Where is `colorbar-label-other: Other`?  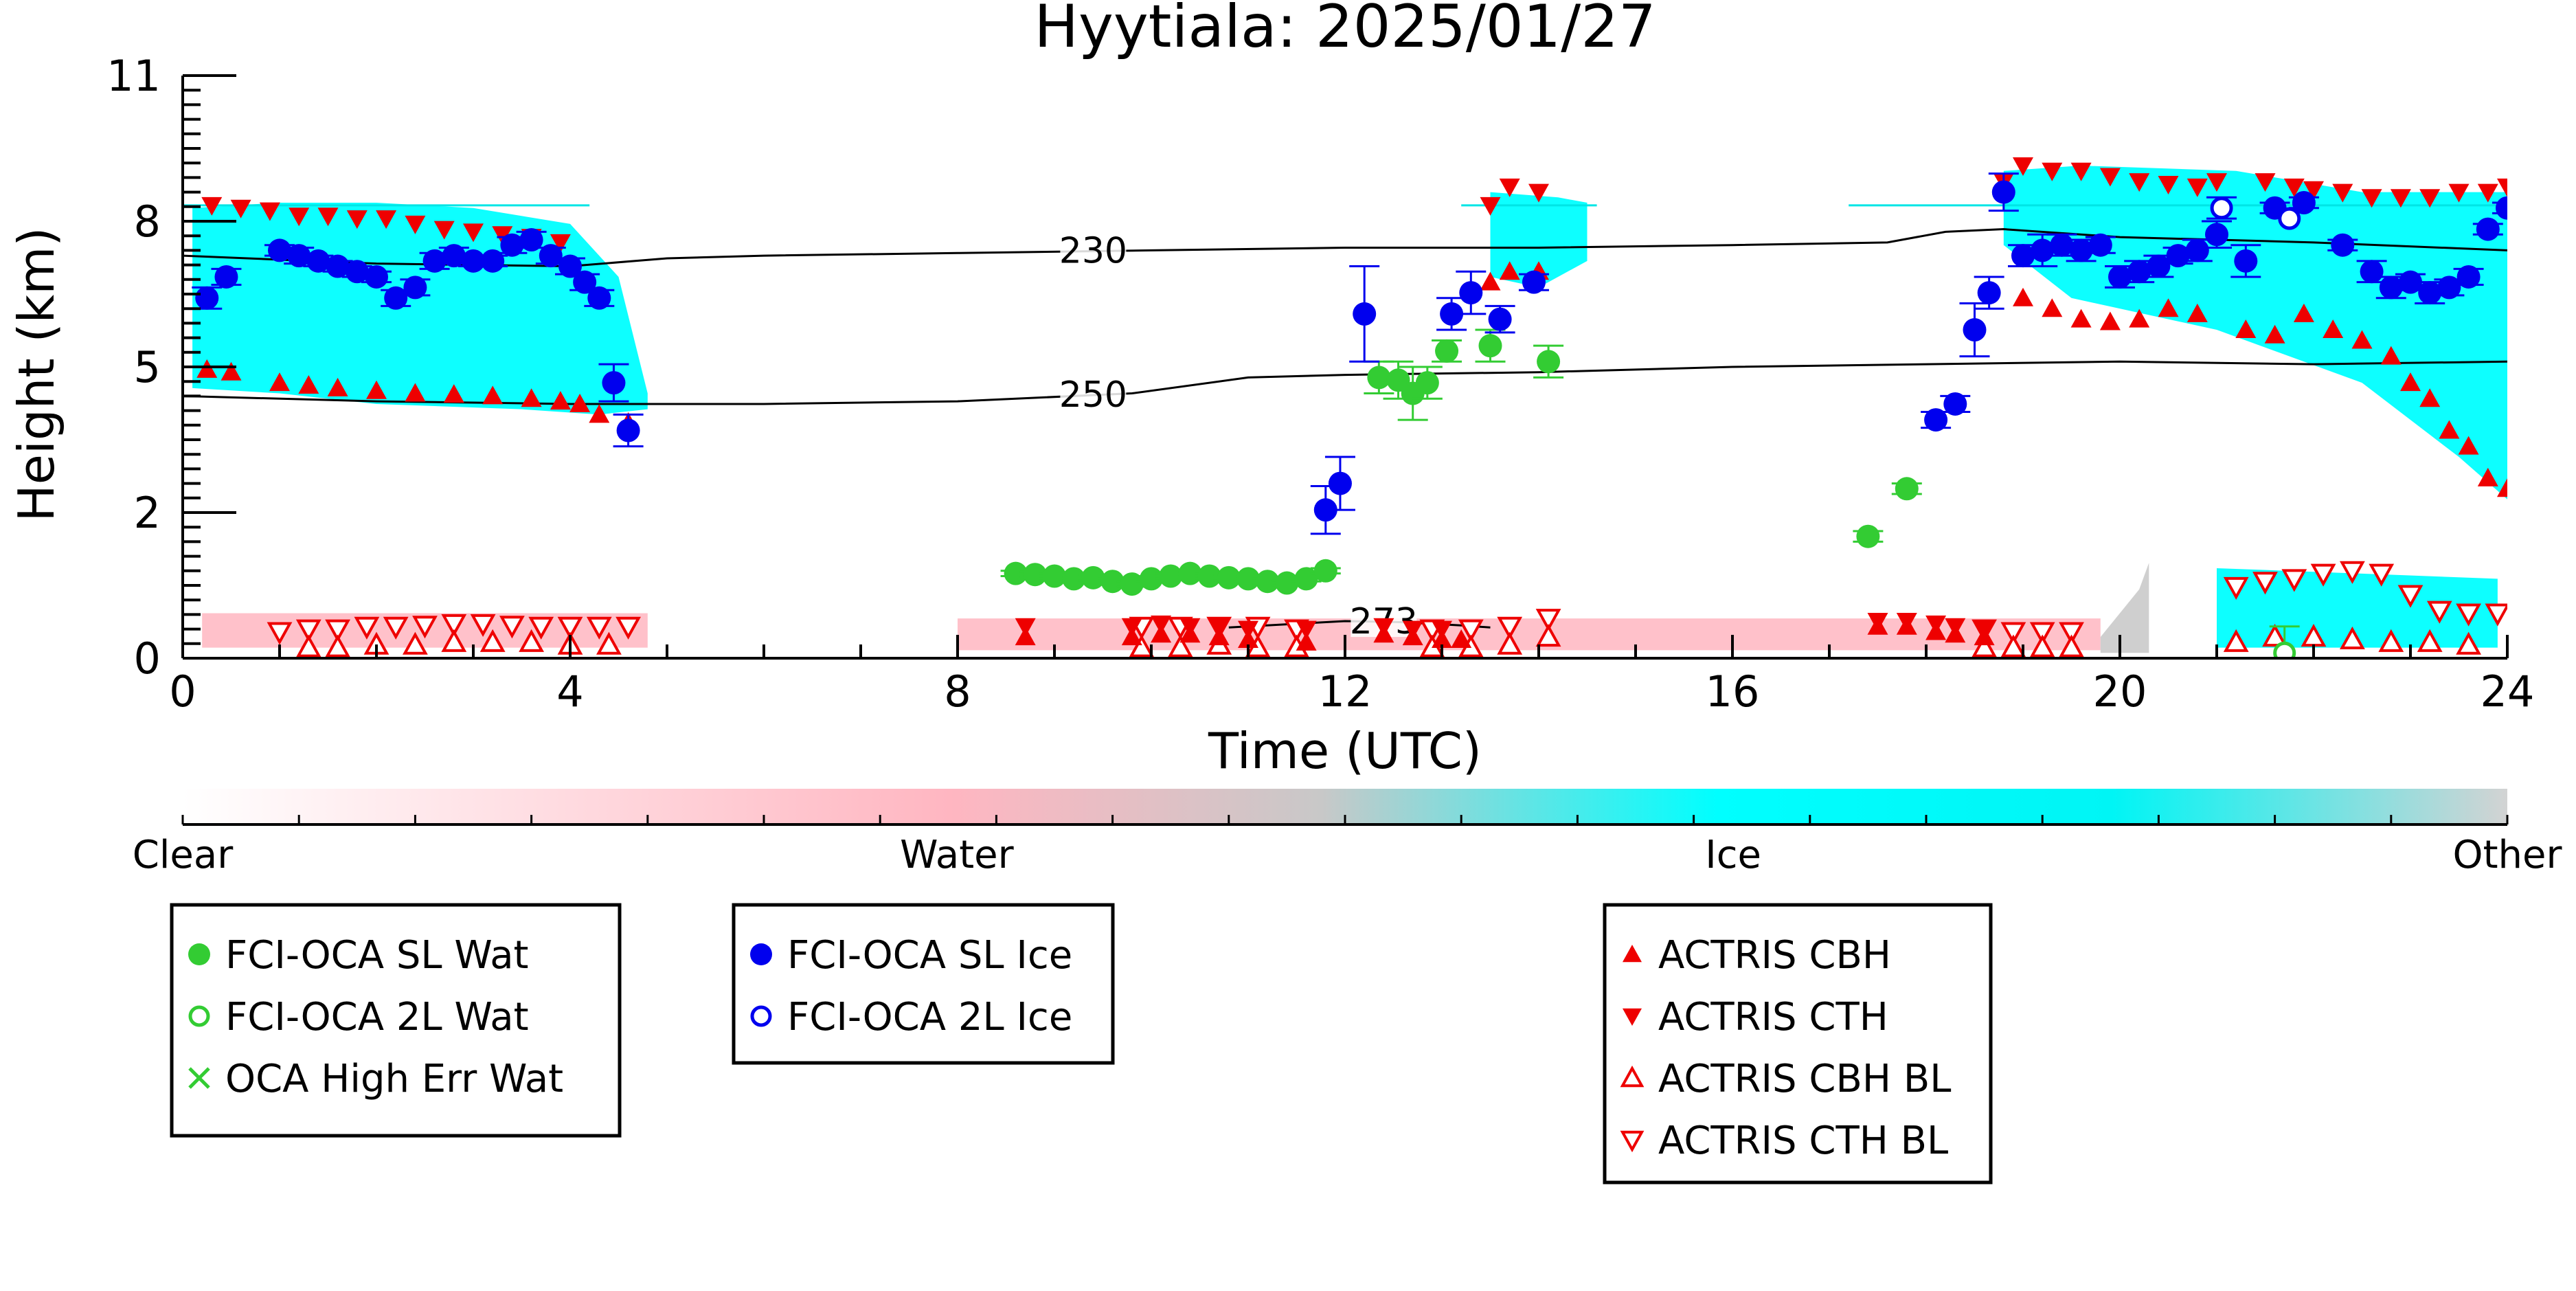 colorbar-label-other: Other is located at coordinates (2507, 855).